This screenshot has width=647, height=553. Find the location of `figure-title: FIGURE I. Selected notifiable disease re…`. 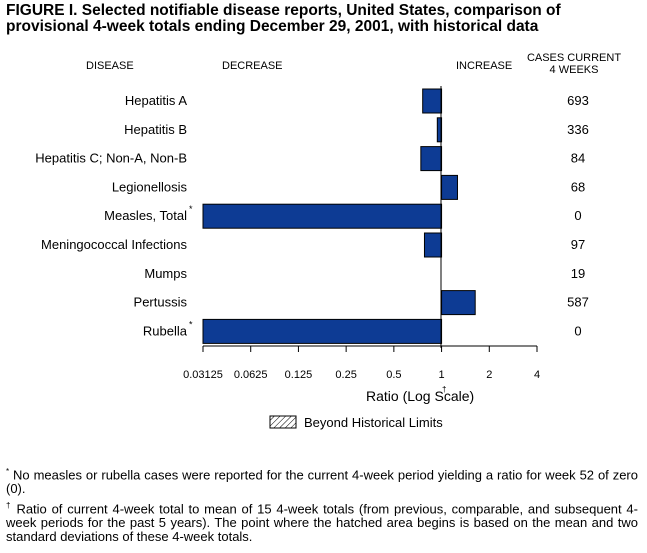

figure-title: FIGURE I. Selected notifiable disease re… is located at coordinates (326, 19).